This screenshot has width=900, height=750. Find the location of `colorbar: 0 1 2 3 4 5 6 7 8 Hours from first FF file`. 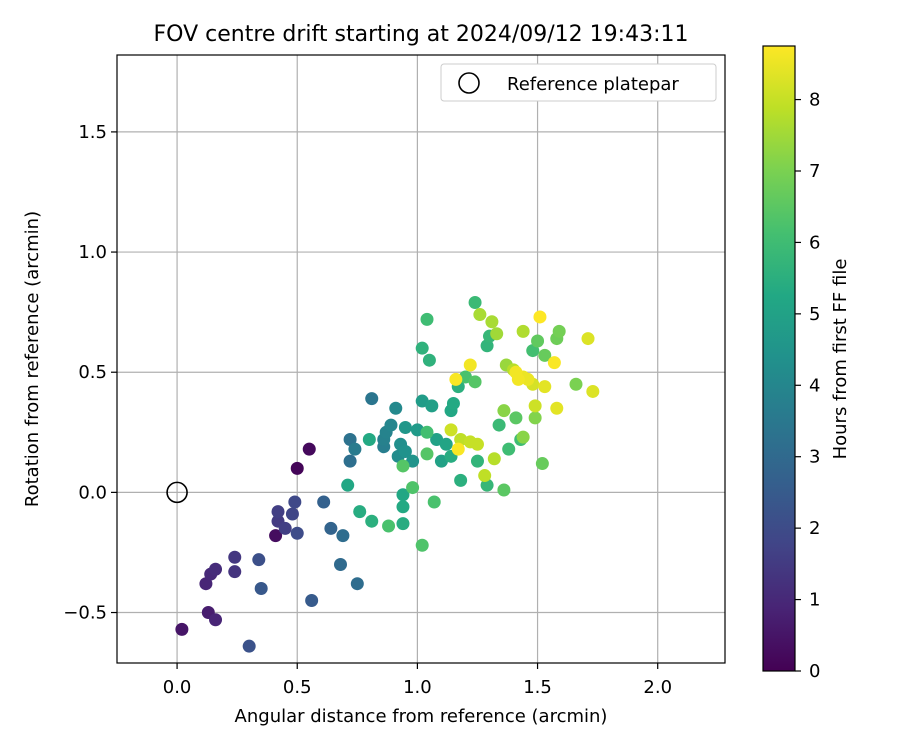

colorbar: 0 1 2 3 4 5 6 7 8 Hours from first FF file is located at coordinates (806, 363).